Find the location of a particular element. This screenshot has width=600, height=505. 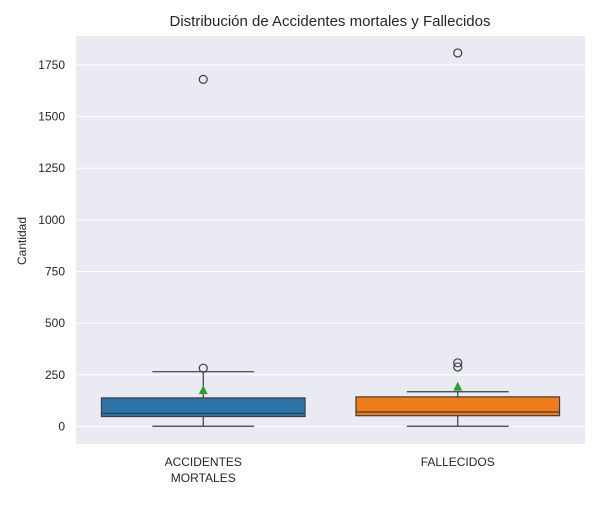

y-tick-label: 500 is located at coordinates (55, 323).